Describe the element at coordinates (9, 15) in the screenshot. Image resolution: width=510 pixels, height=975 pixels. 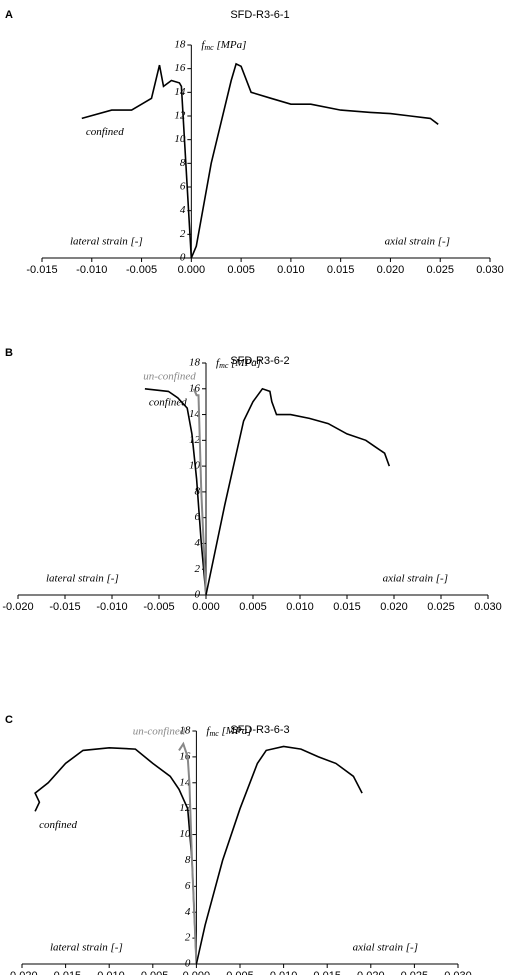
I see `panel-label: A` at that location.